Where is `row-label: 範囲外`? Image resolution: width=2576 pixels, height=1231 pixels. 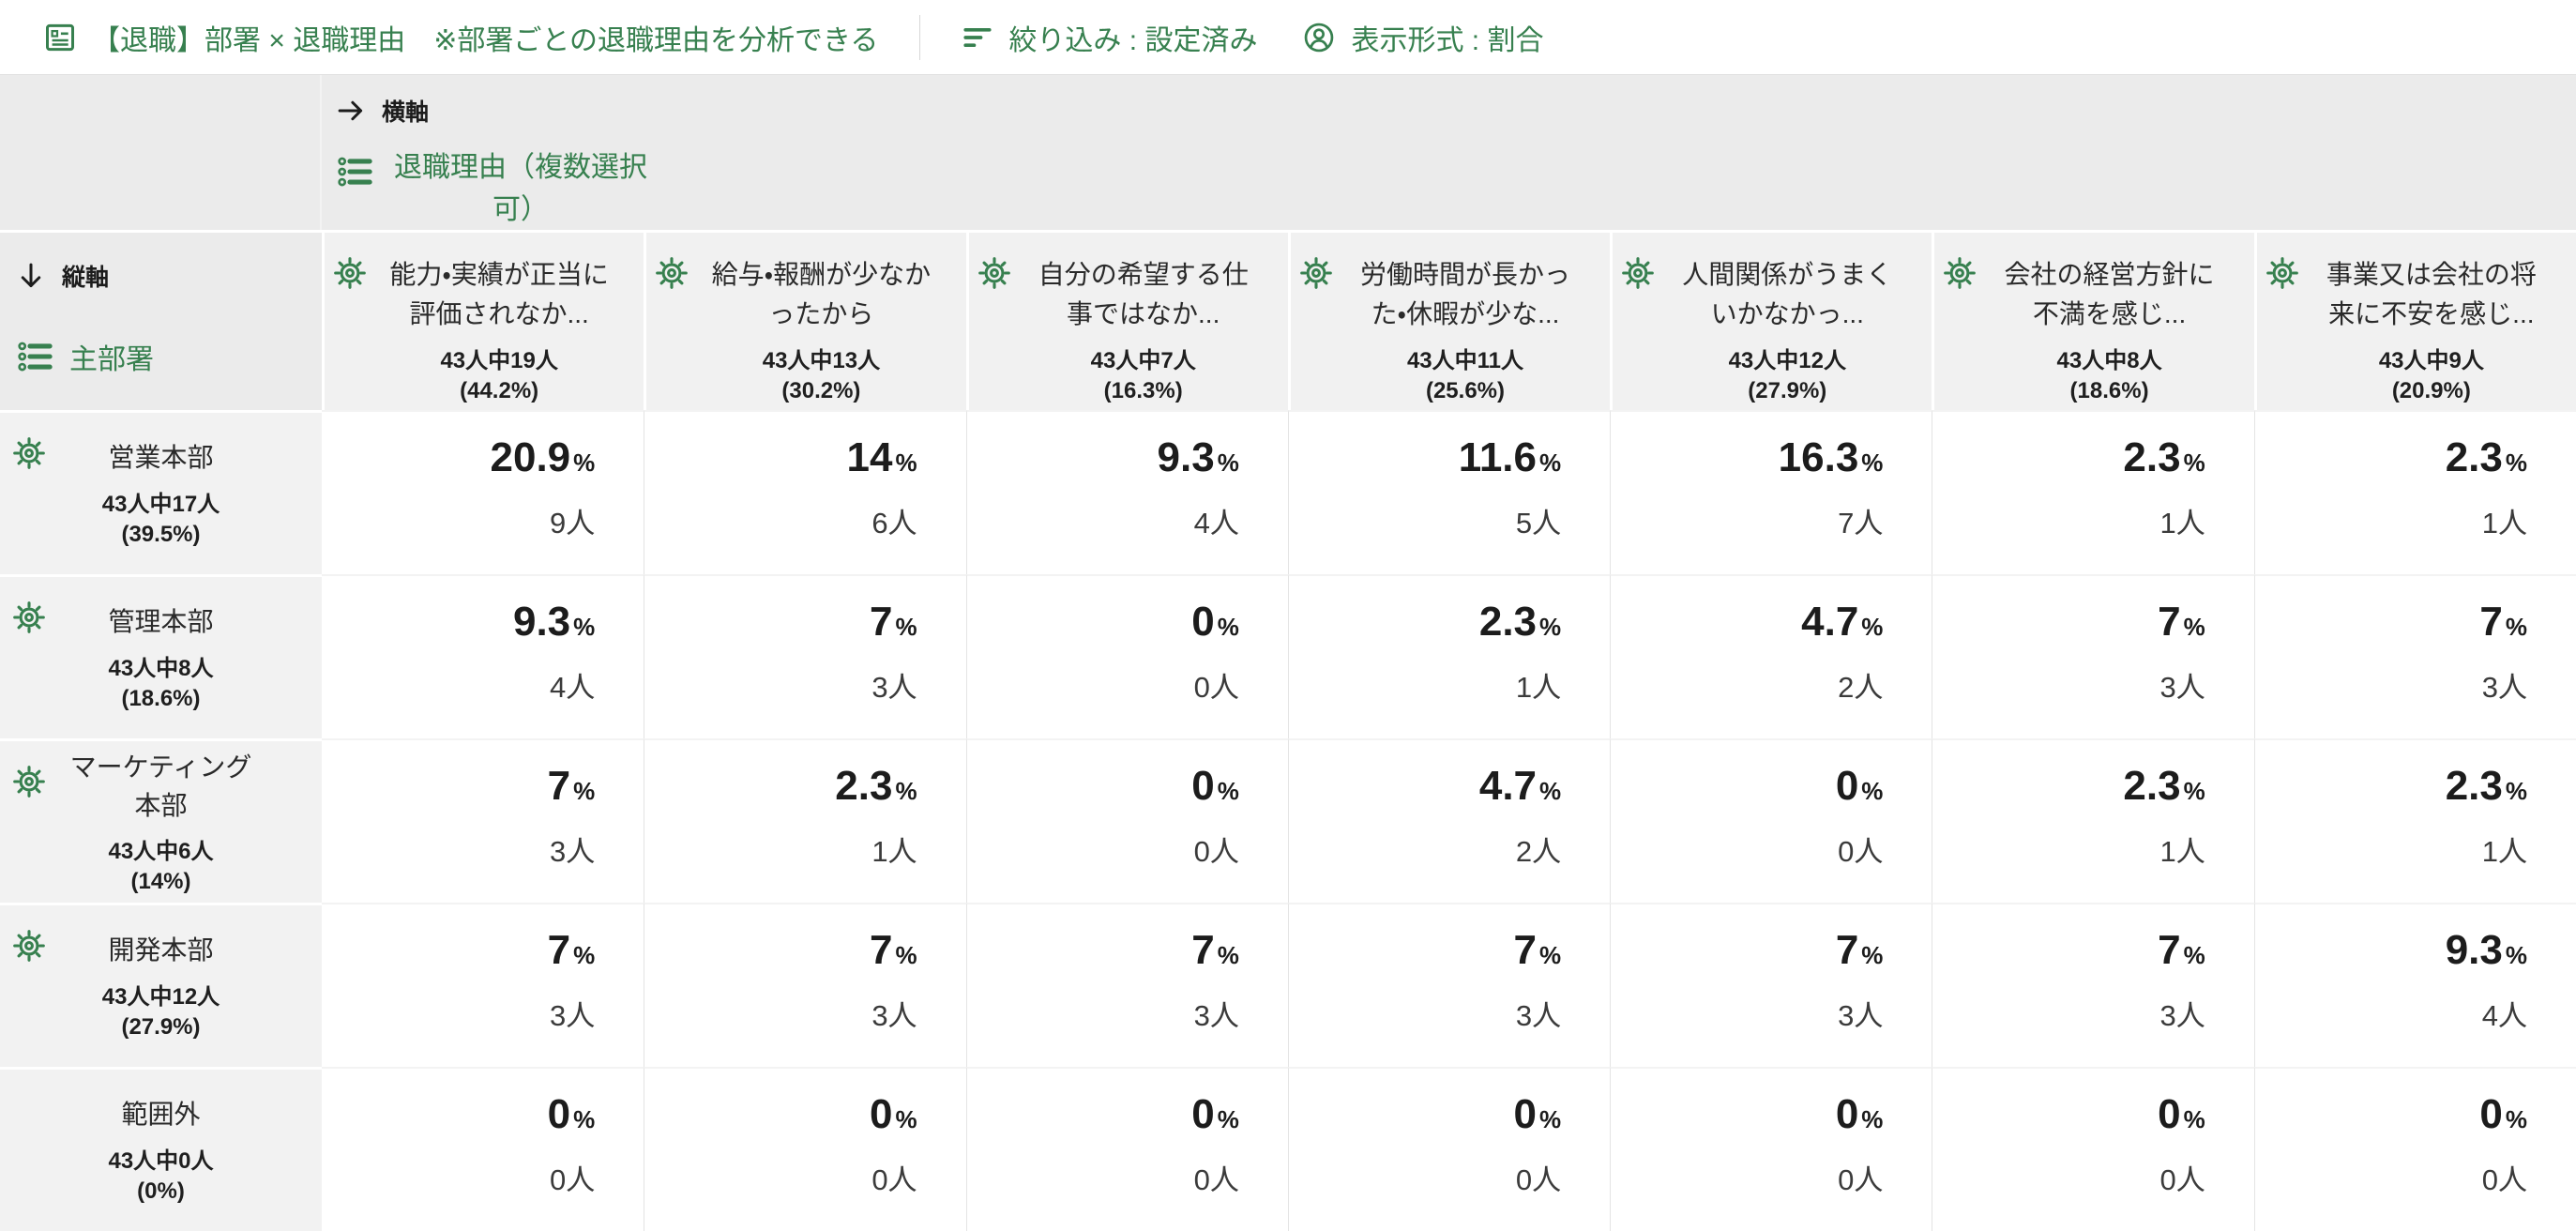
row-label: 範囲外 is located at coordinates (161, 1115).